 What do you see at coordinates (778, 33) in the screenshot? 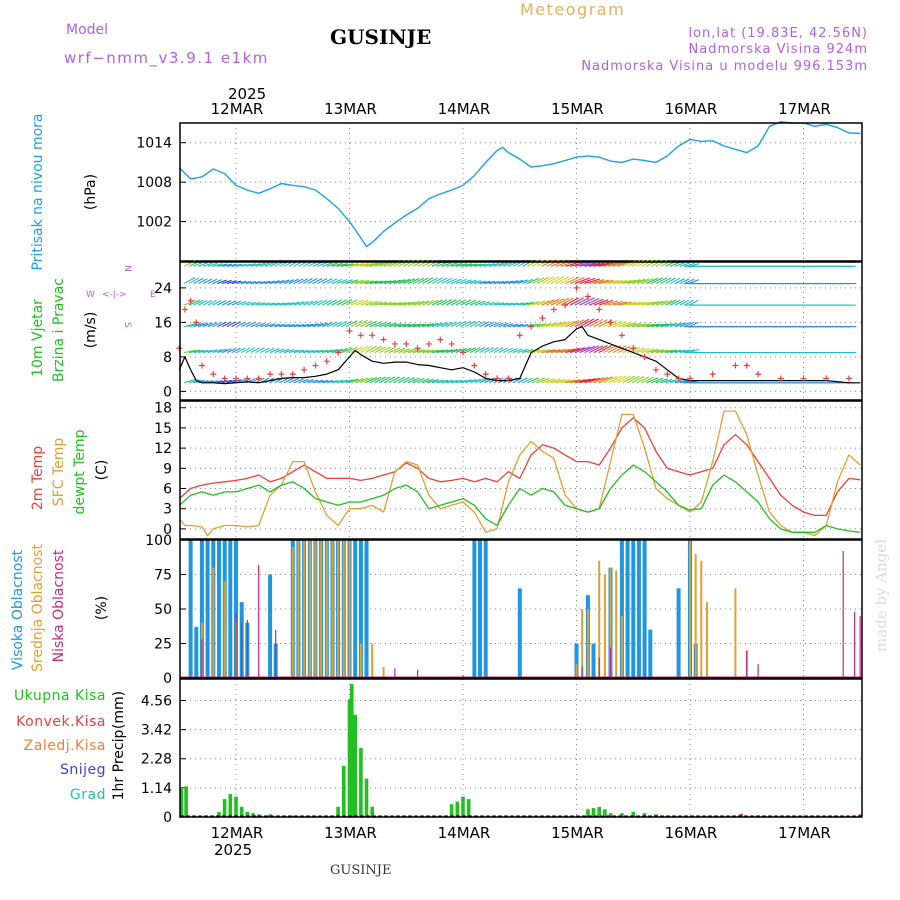
I see `lonlat-label: lon,lat (19.83E, 42.56N)` at bounding box center [778, 33].